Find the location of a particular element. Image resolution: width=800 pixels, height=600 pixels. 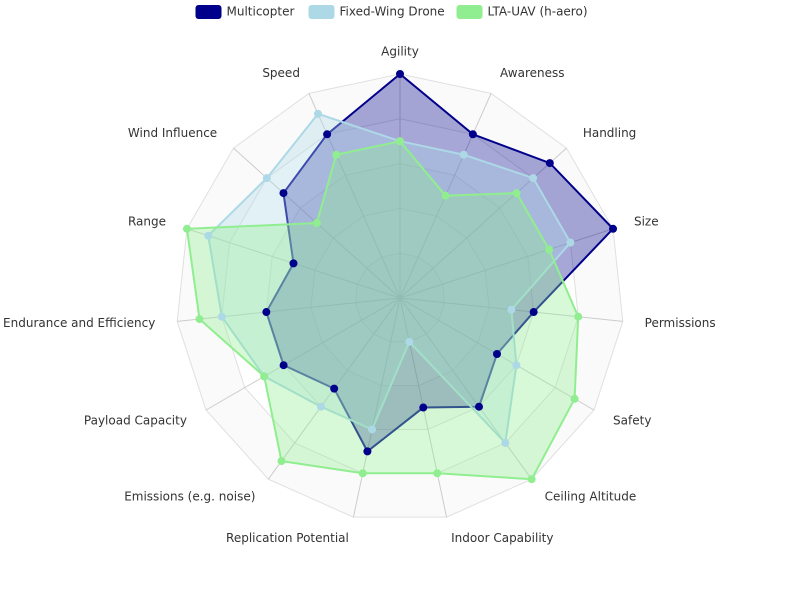

axis-label: Emissions (e.g. noise) is located at coordinates (189, 497).